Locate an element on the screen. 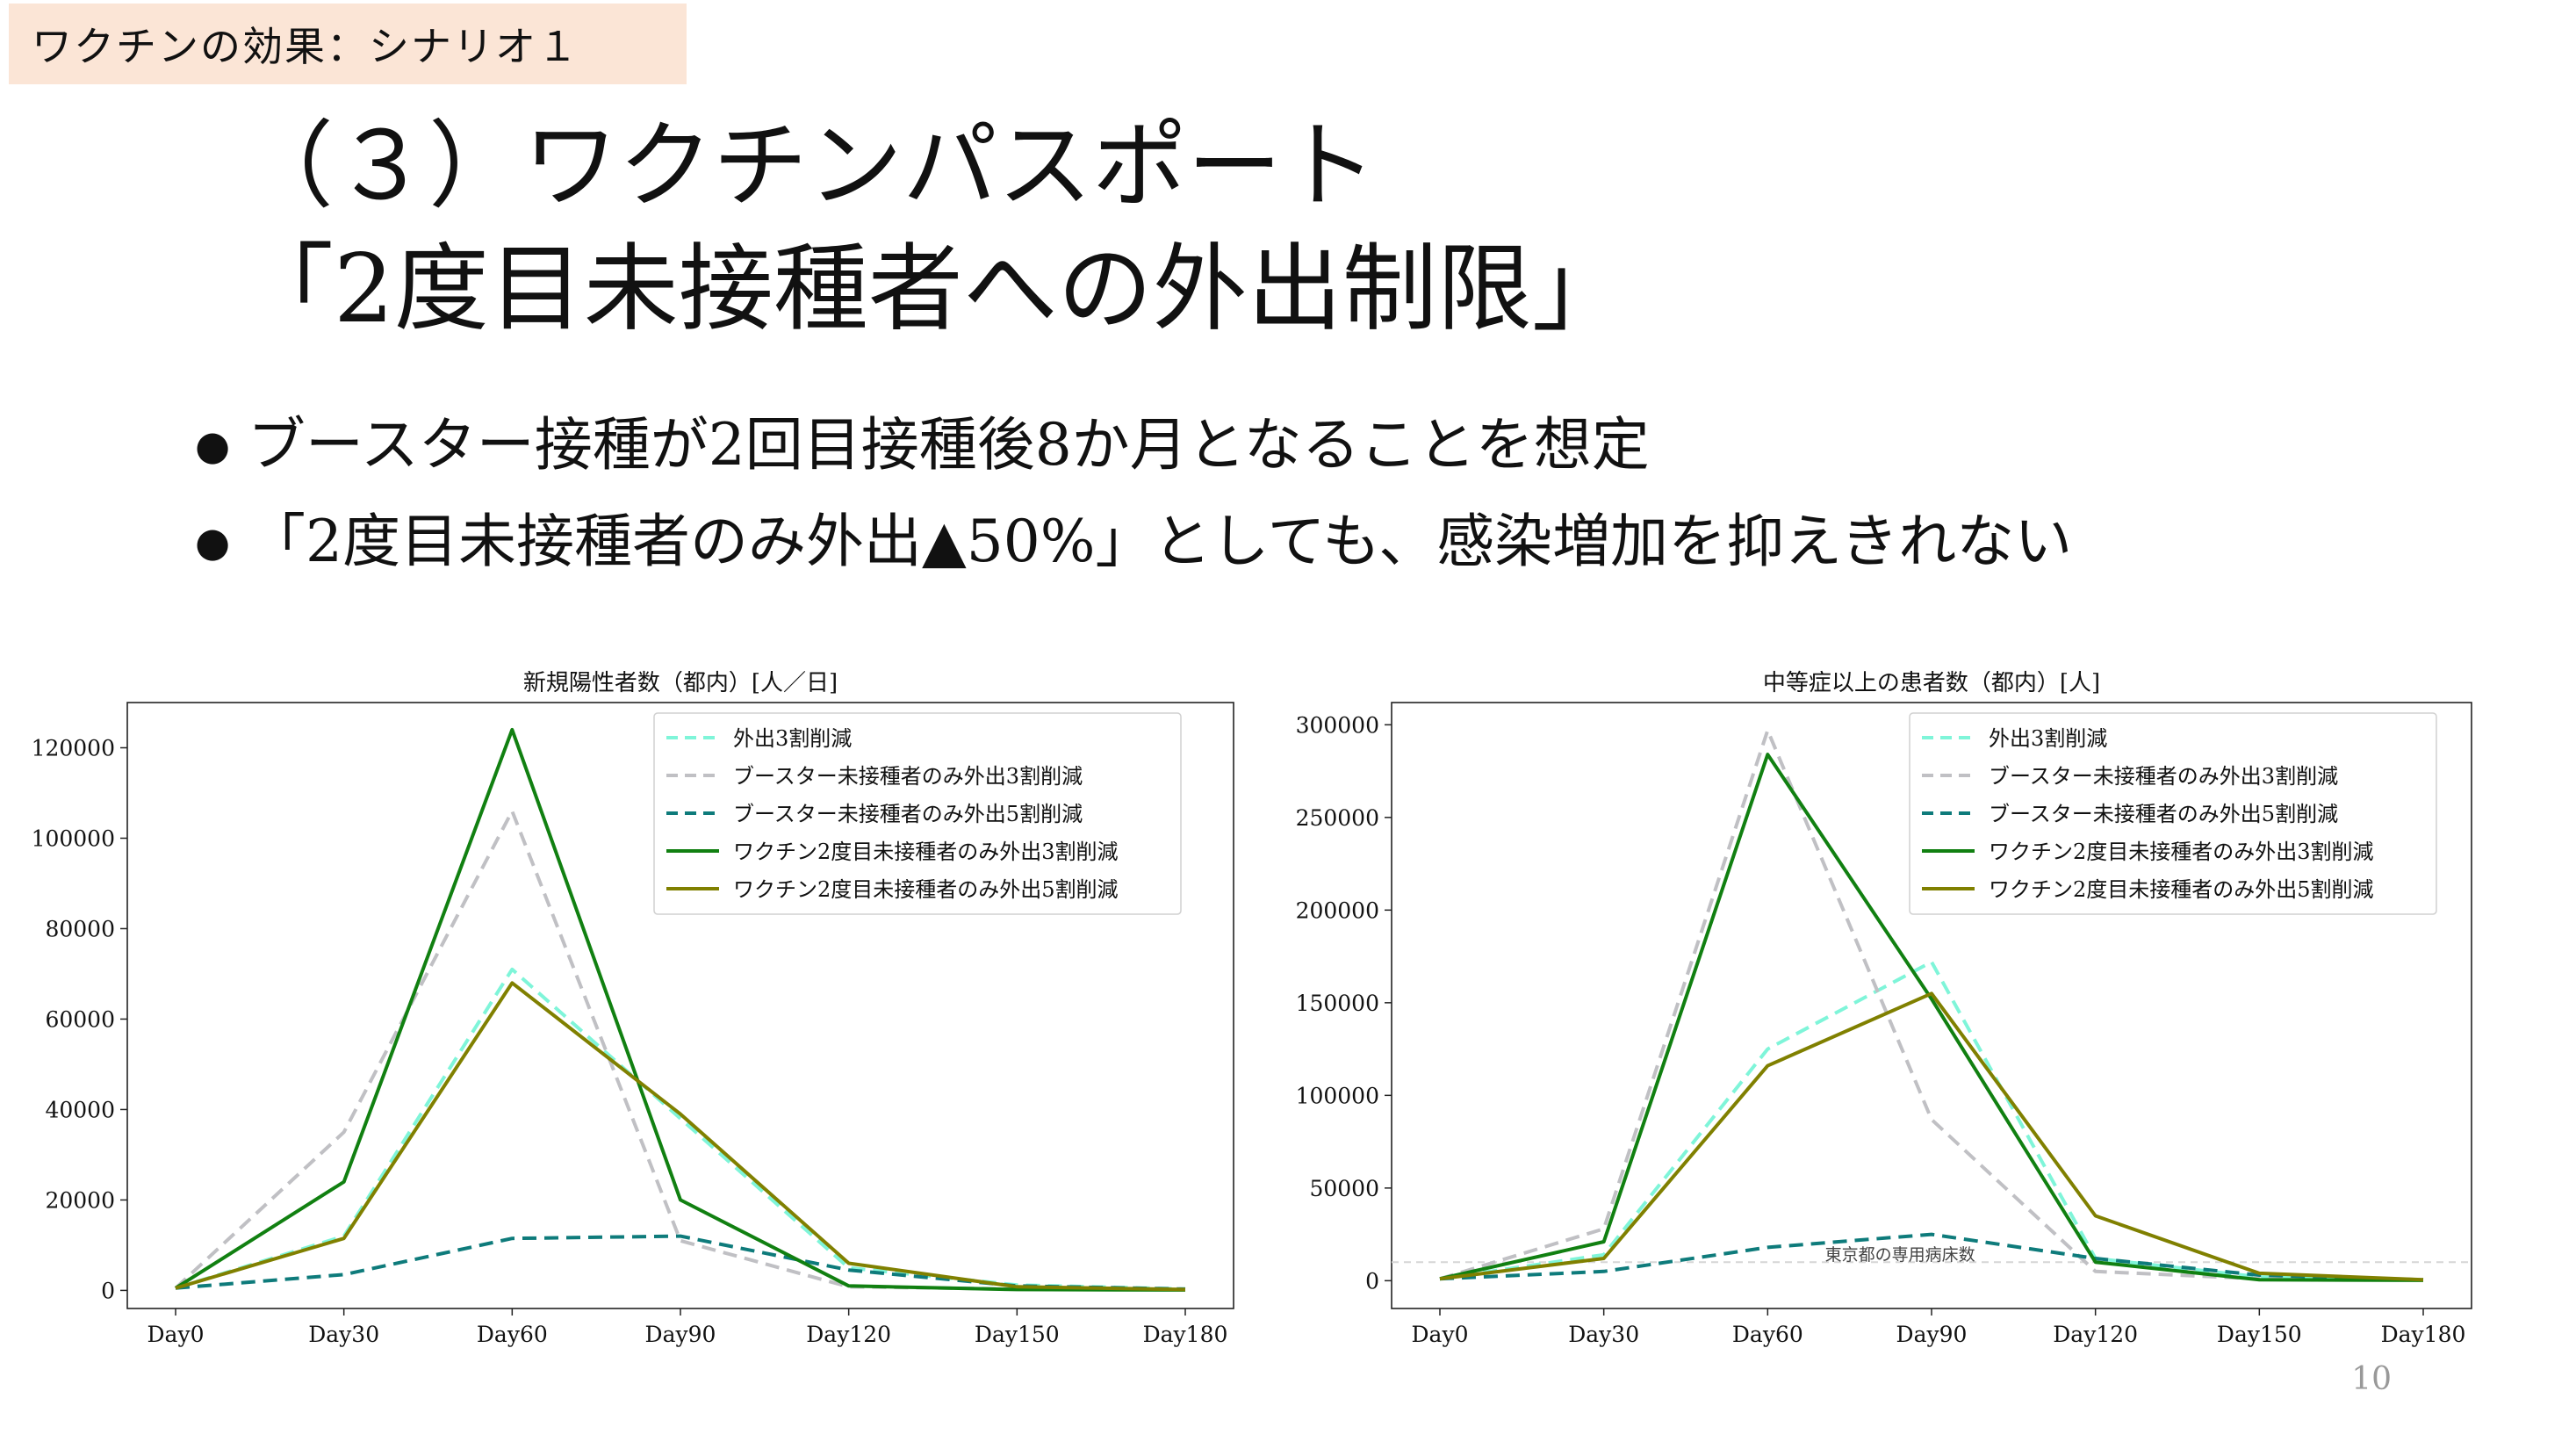 The width and height of the screenshot is (2576, 1449). bullet-item: ● ブースター接種が2回目接種後8か月となることを想定 is located at coordinates (1133, 445).